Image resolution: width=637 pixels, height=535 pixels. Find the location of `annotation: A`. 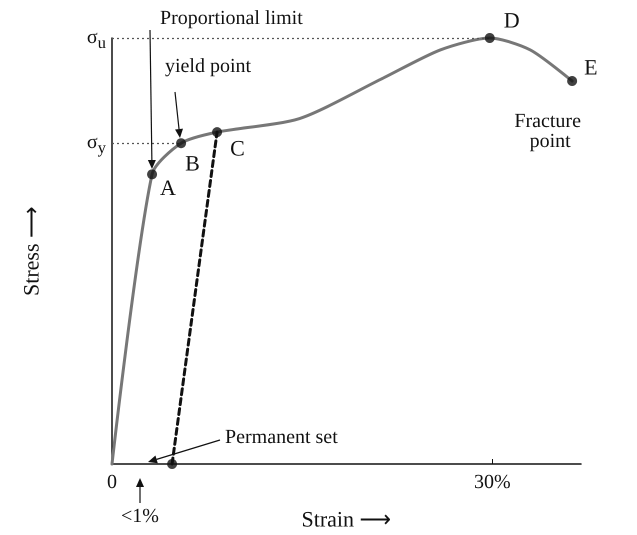

annotation: A is located at coordinates (168, 187).